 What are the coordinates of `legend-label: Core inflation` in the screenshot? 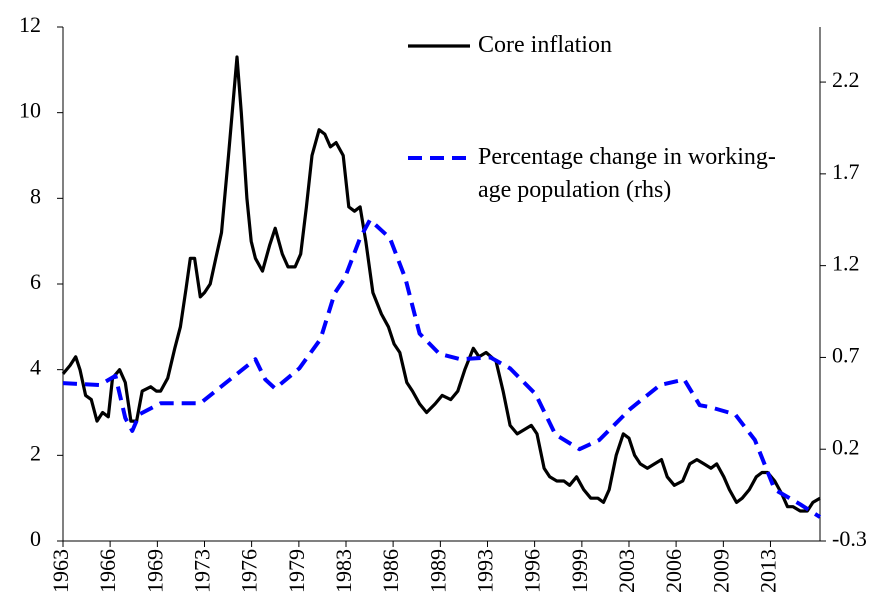 It's located at (545, 45).